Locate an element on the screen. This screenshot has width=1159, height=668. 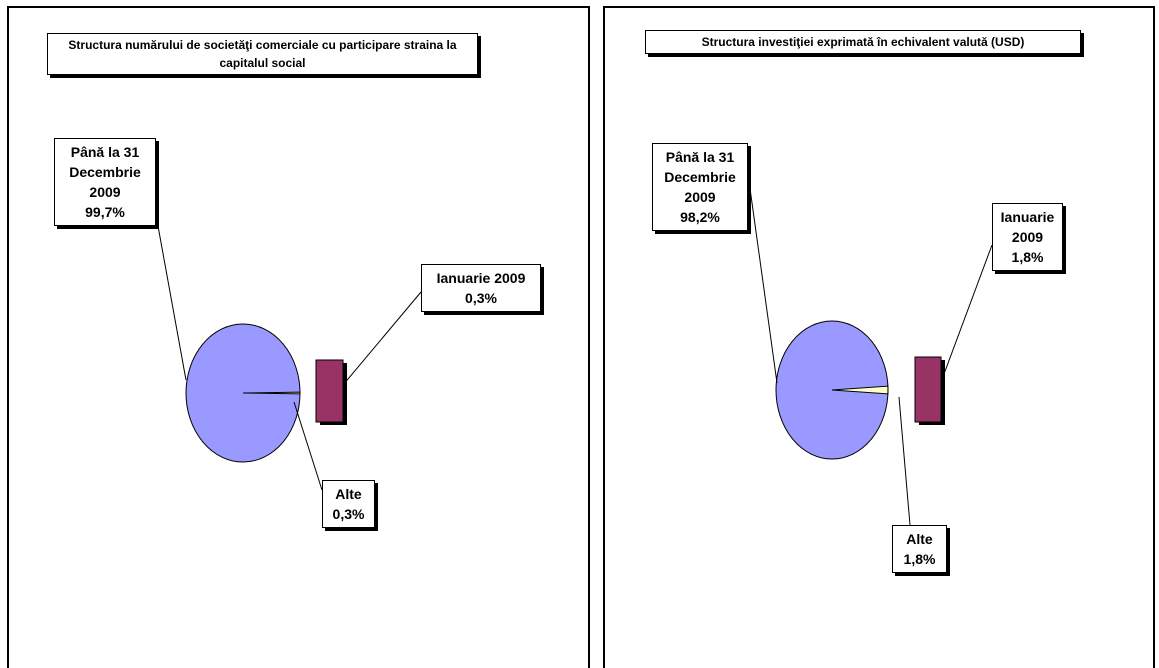
data-label-right-main: Până la 31 Decembrie 2009 98,2% is located at coordinates (700, 187).